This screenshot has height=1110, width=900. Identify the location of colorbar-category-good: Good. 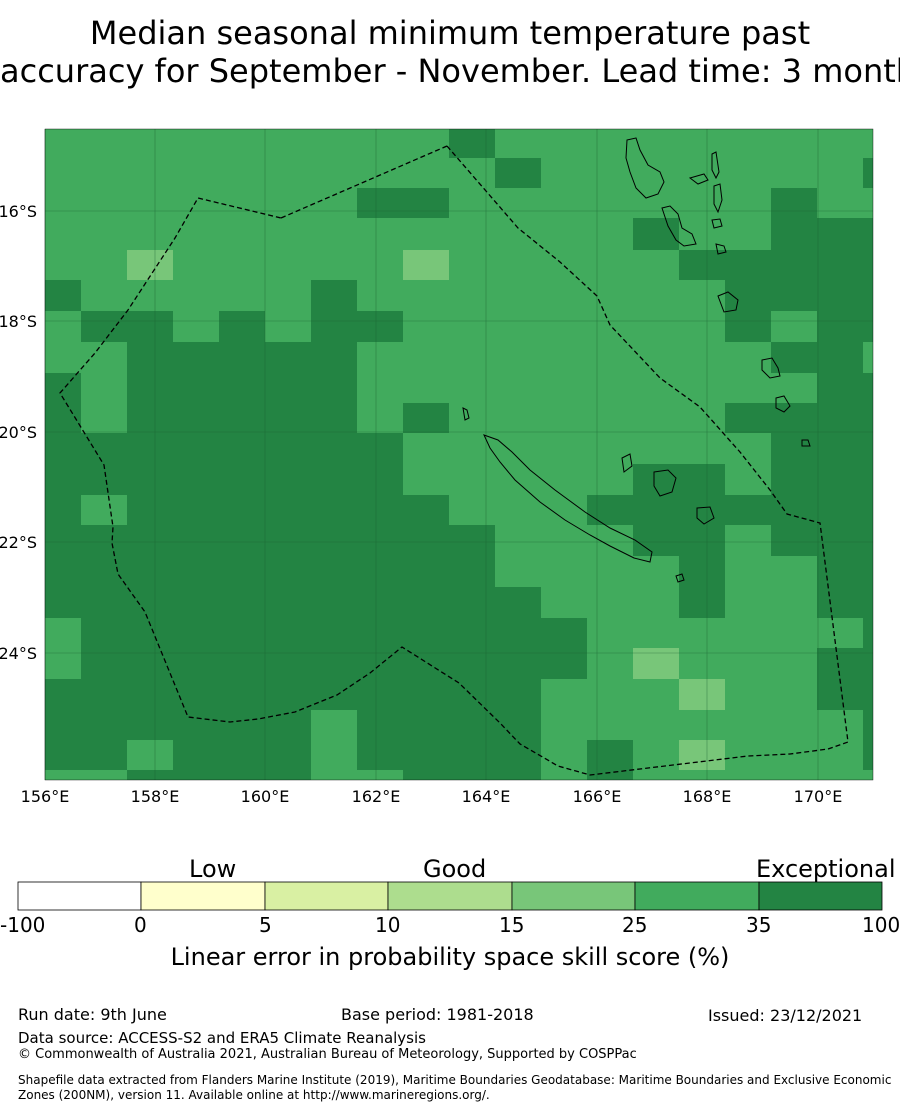
(455, 869).